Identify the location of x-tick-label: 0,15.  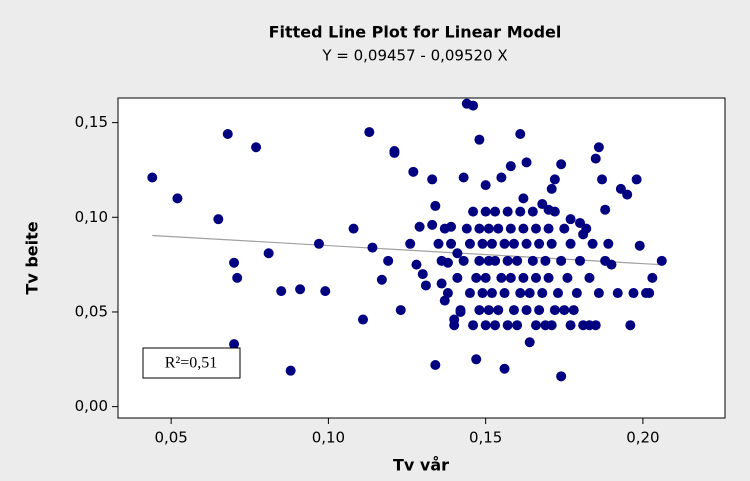
(485, 438).